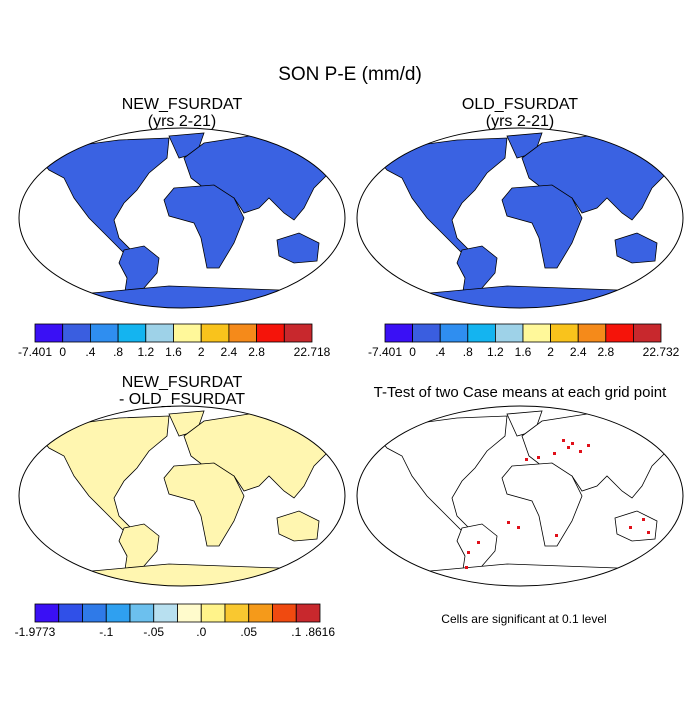 This screenshot has height=705, width=700. I want to click on land-layer, so click(527, 498).